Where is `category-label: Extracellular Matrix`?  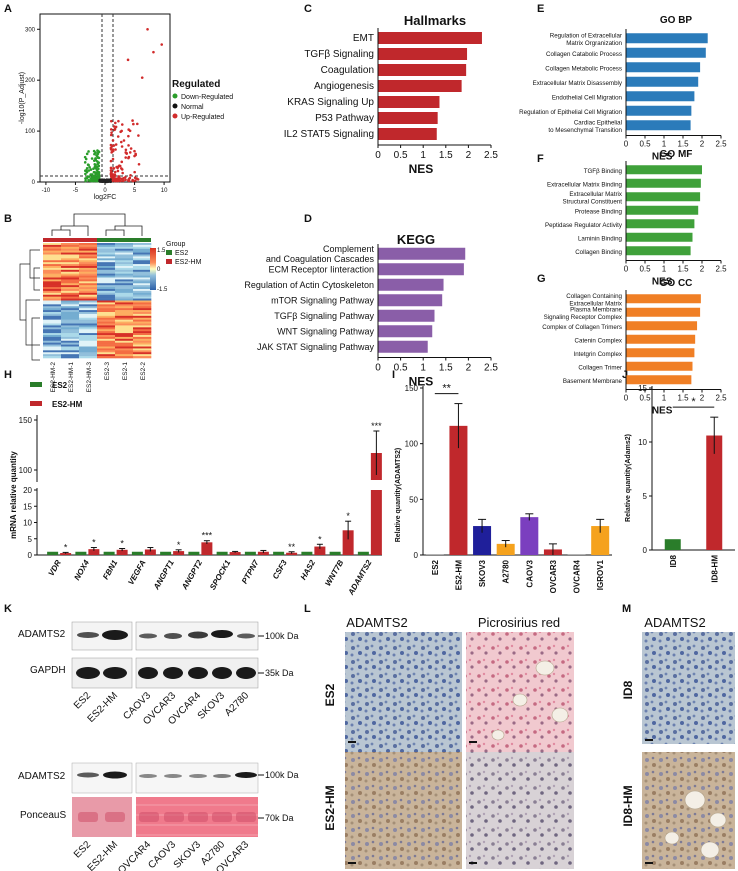 category-label: Extracellular Matrix is located at coordinates (596, 303).